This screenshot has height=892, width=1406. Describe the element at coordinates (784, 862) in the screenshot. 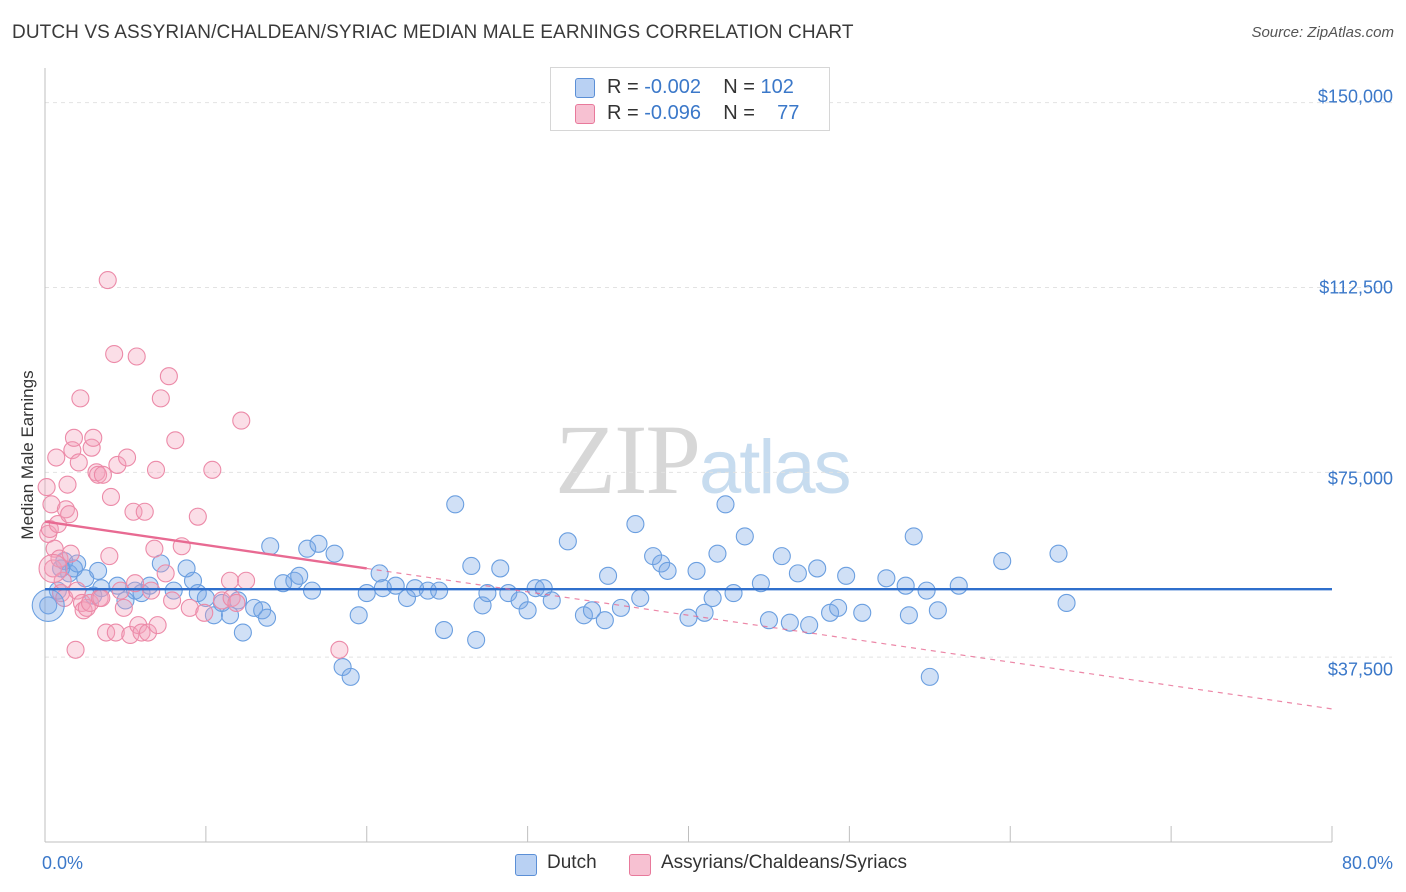

I see `bottom-legend-label: Assyrians/Chaldeans/Syriacs` at that location.